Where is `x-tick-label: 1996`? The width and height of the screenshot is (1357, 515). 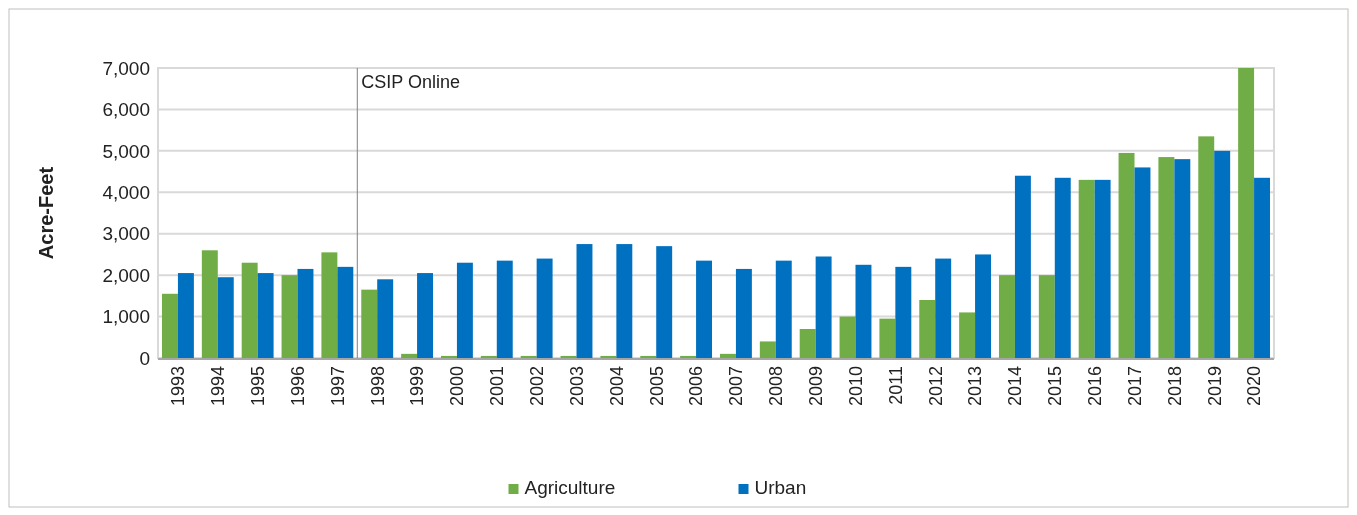 x-tick-label: 1996 is located at coordinates (297, 386).